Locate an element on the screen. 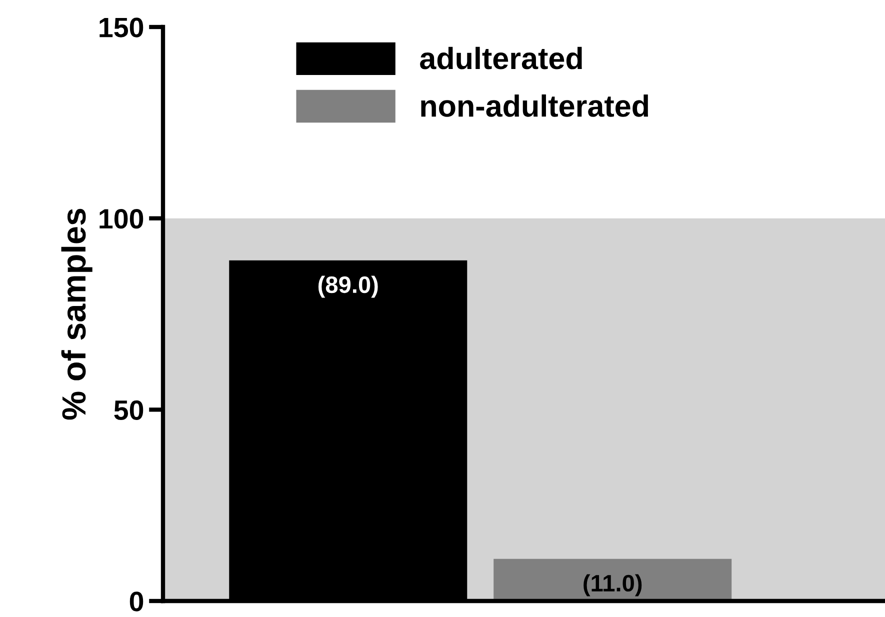 The image size is (885, 617). y-tick-label: 0 is located at coordinates (137, 602).